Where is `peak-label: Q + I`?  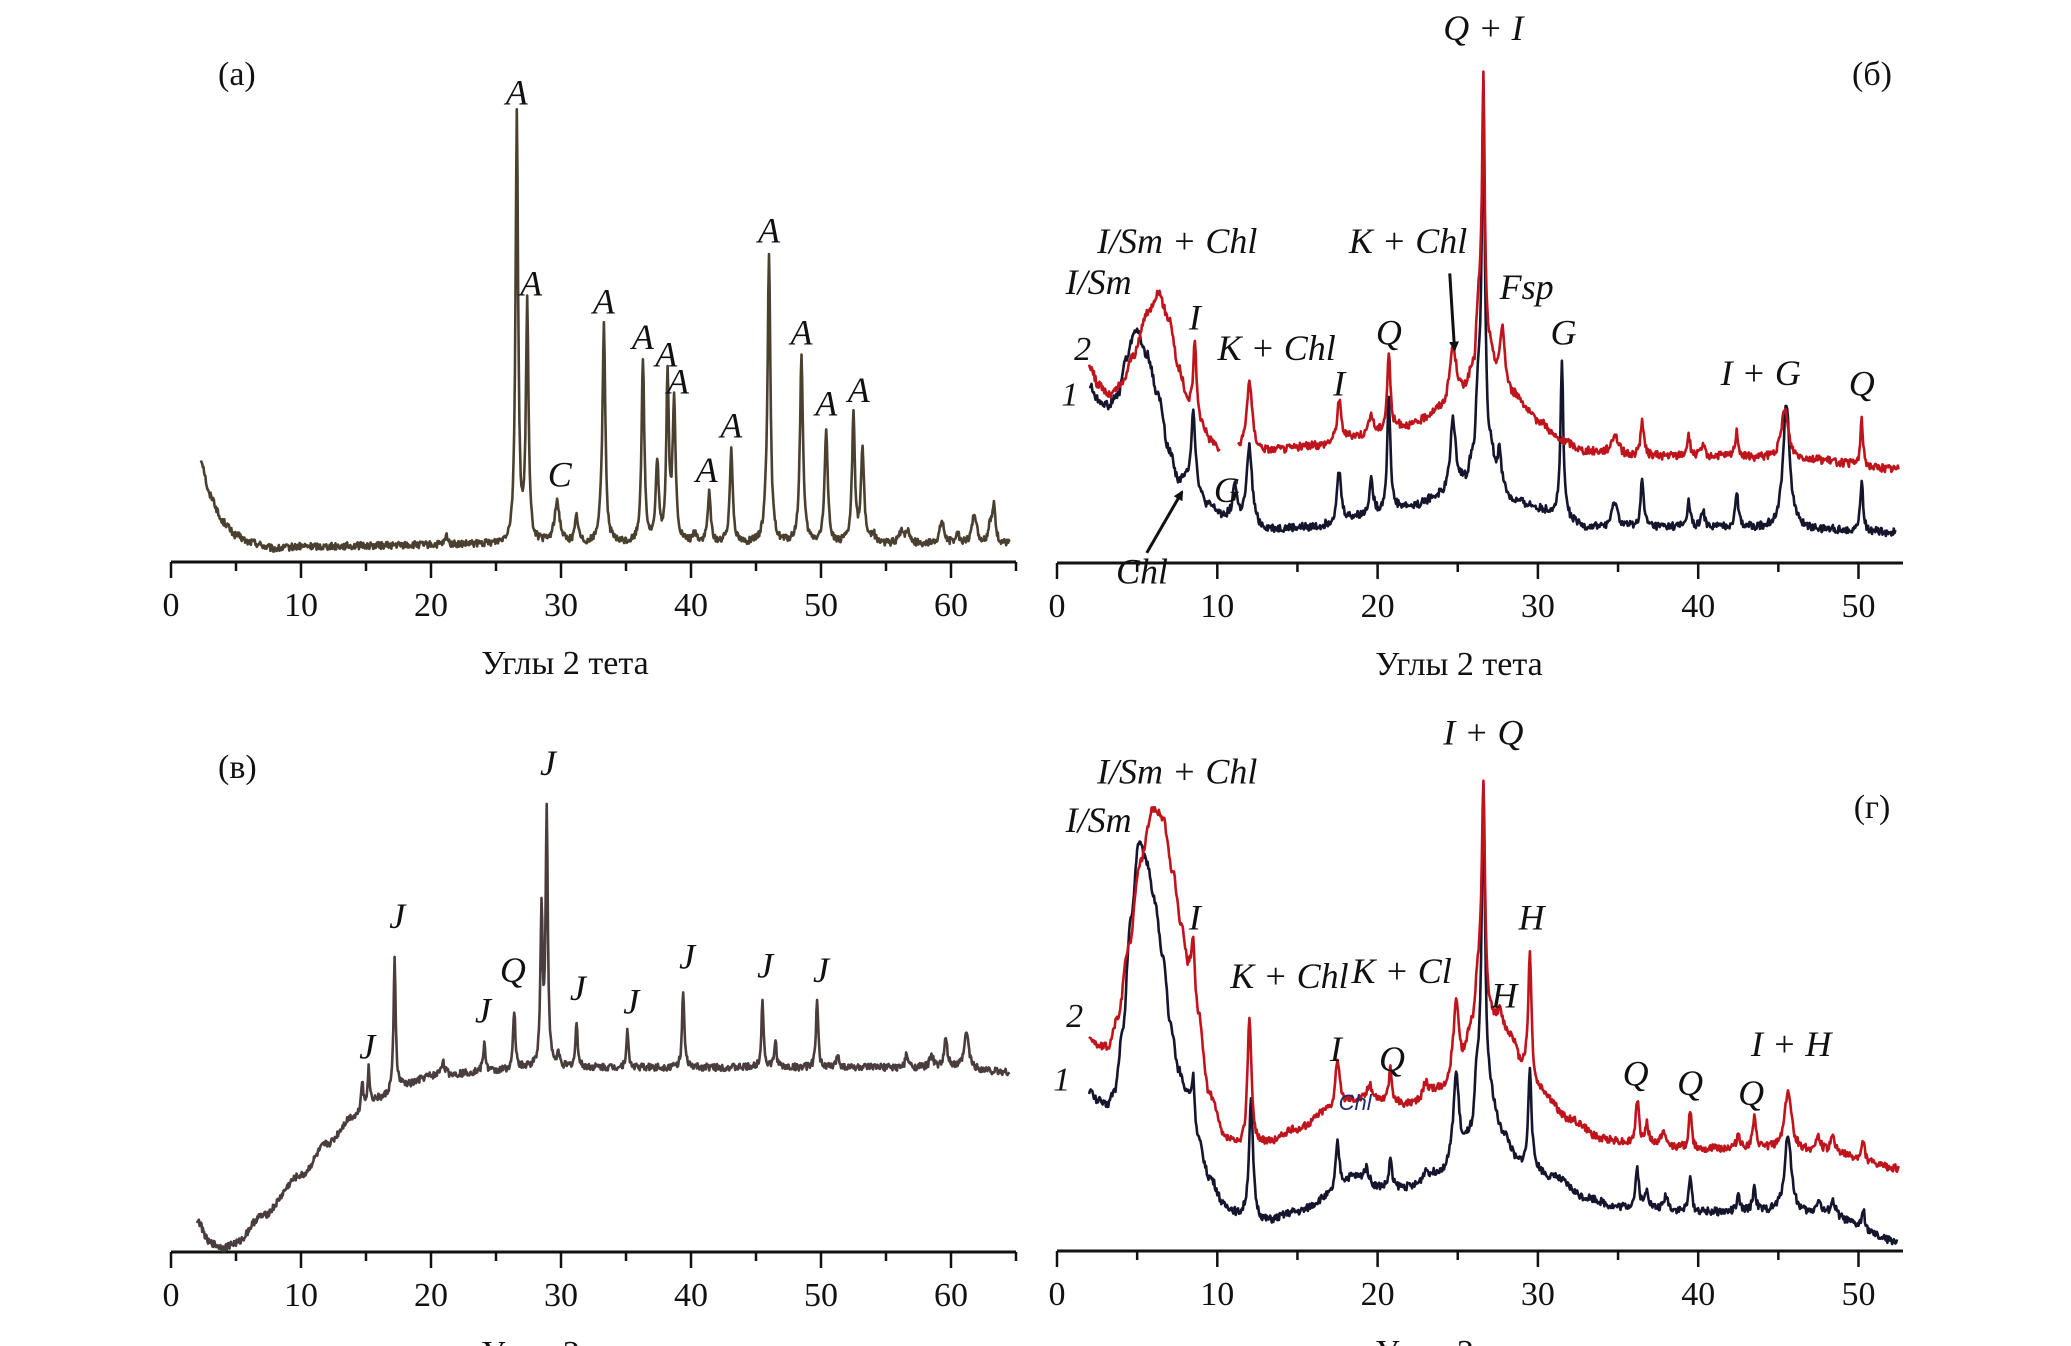 peak-label: Q + I is located at coordinates (1484, 28).